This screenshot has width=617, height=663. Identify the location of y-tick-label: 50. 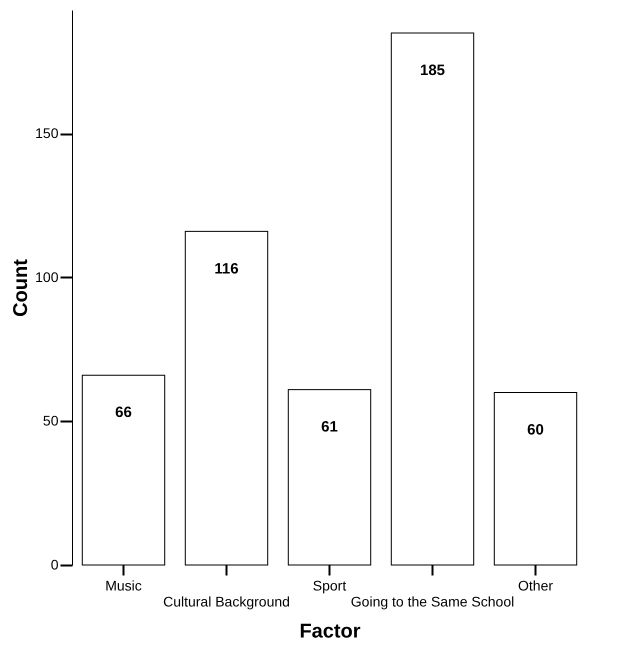
(50, 420).